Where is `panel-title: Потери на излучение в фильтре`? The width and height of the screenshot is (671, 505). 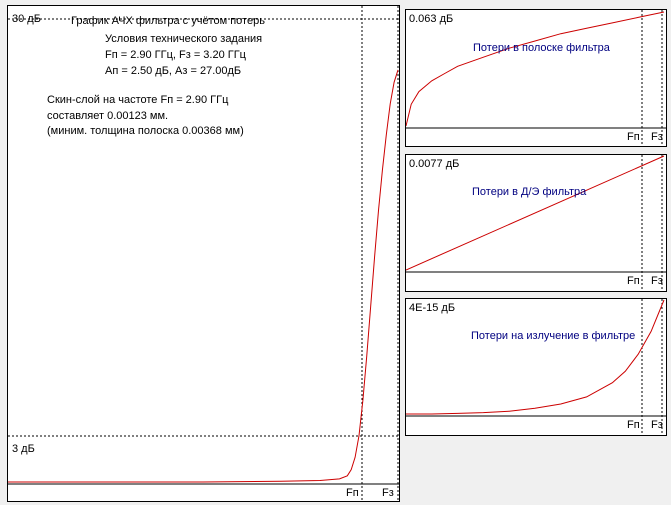 panel-title: Потери на излучение в фильтре is located at coordinates (553, 336).